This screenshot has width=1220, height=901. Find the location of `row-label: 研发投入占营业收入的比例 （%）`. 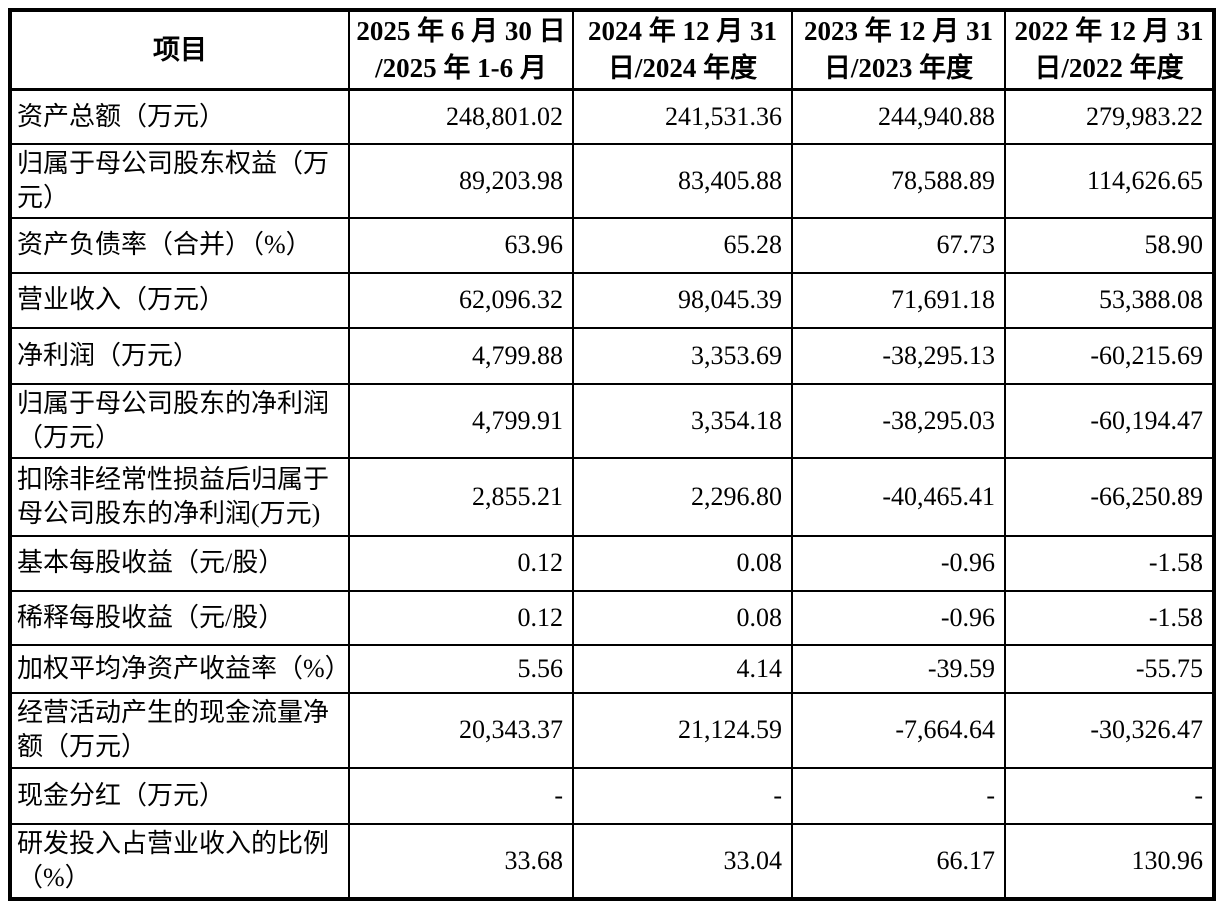

row-label: 研发投入占营业收入的比例 （%） is located at coordinates (179, 861).